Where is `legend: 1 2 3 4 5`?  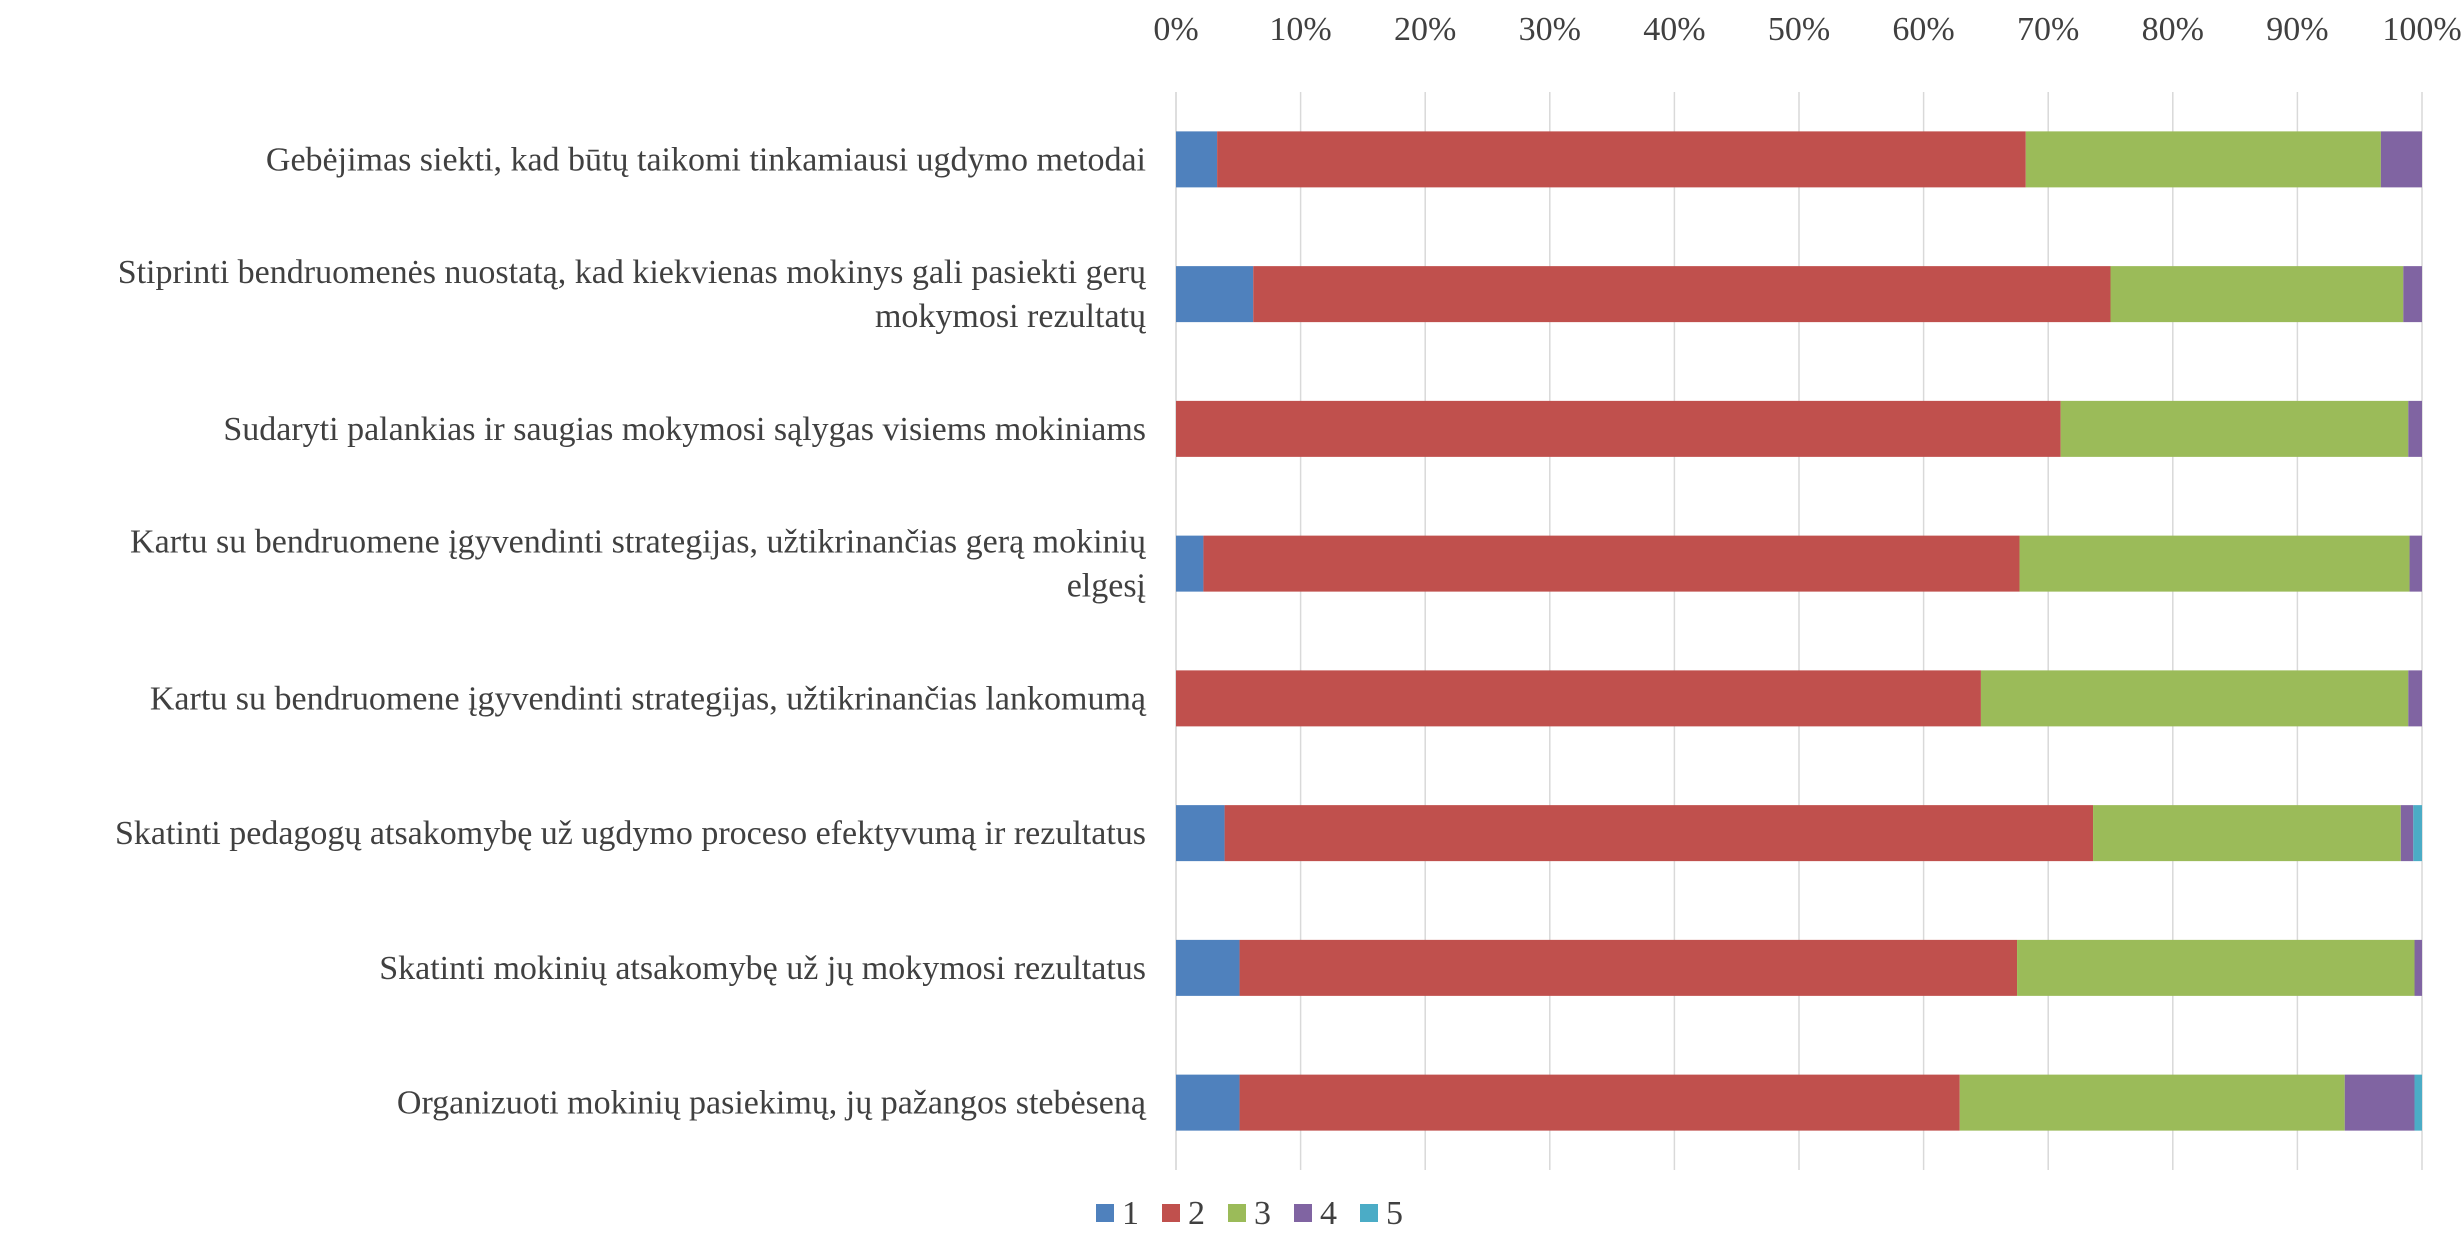
legend: 1 2 3 4 5 is located at coordinates (1249, 1213).